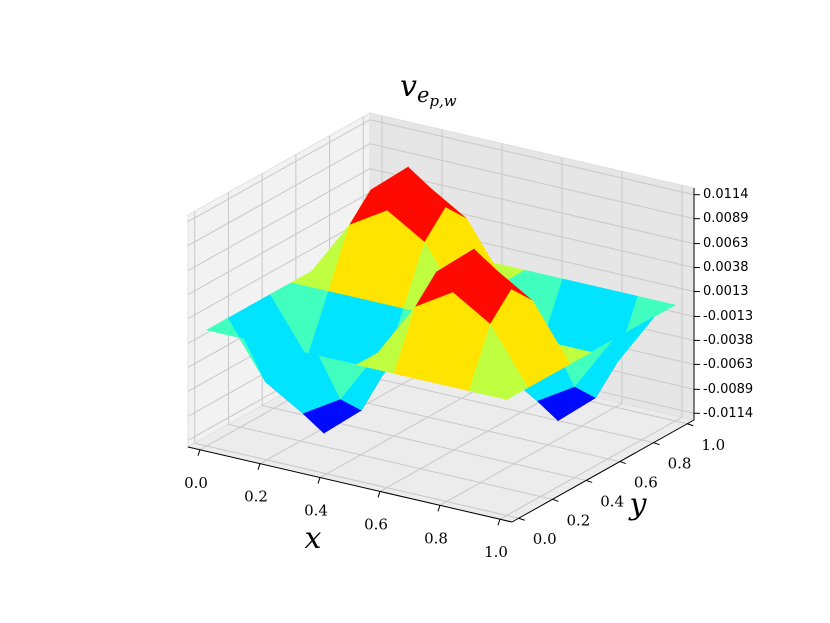 This screenshot has height=623, width=830. What do you see at coordinates (726, 267) in the screenshot?
I see `z-tick-label: 0.0038` at bounding box center [726, 267].